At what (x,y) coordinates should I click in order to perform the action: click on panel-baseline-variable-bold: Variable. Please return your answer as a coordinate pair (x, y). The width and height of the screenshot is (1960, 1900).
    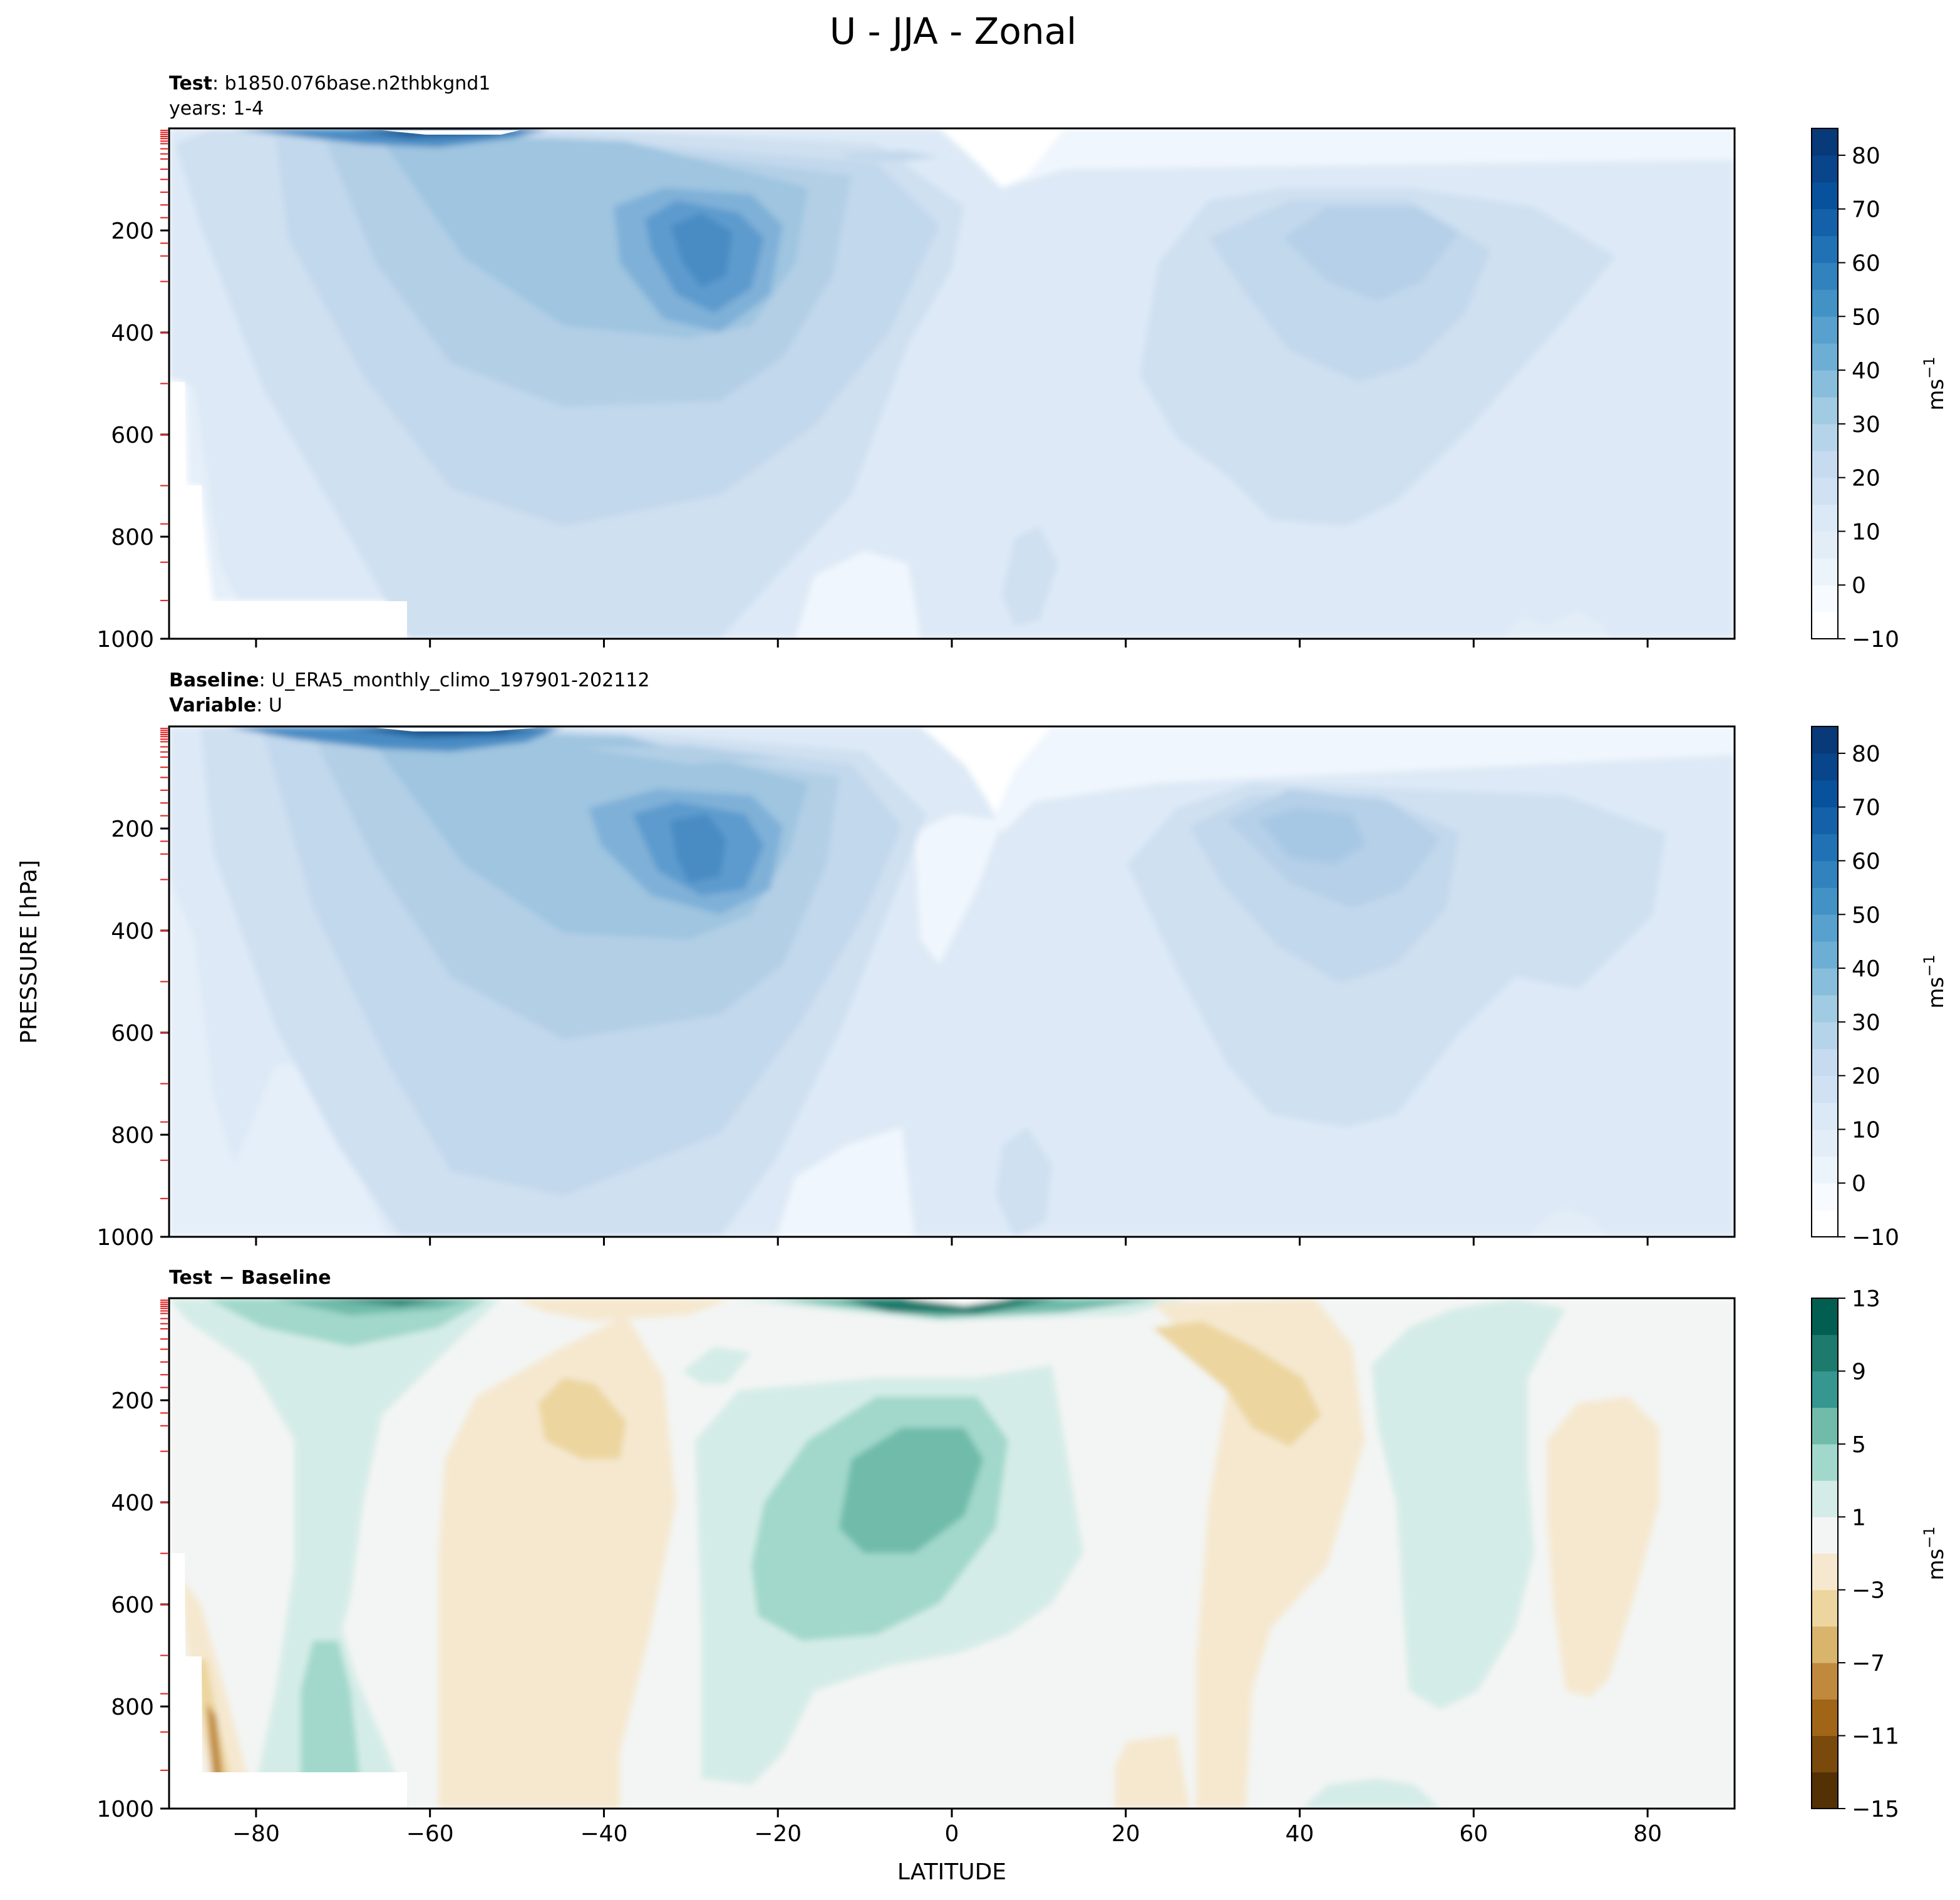
    Looking at the image, I should click on (212, 705).